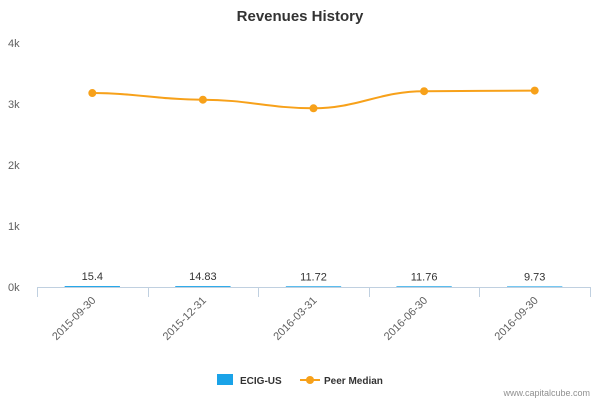  I want to click on data-labels: 15.4 14.83 11.72 11.76 9.73, so click(314, 277).